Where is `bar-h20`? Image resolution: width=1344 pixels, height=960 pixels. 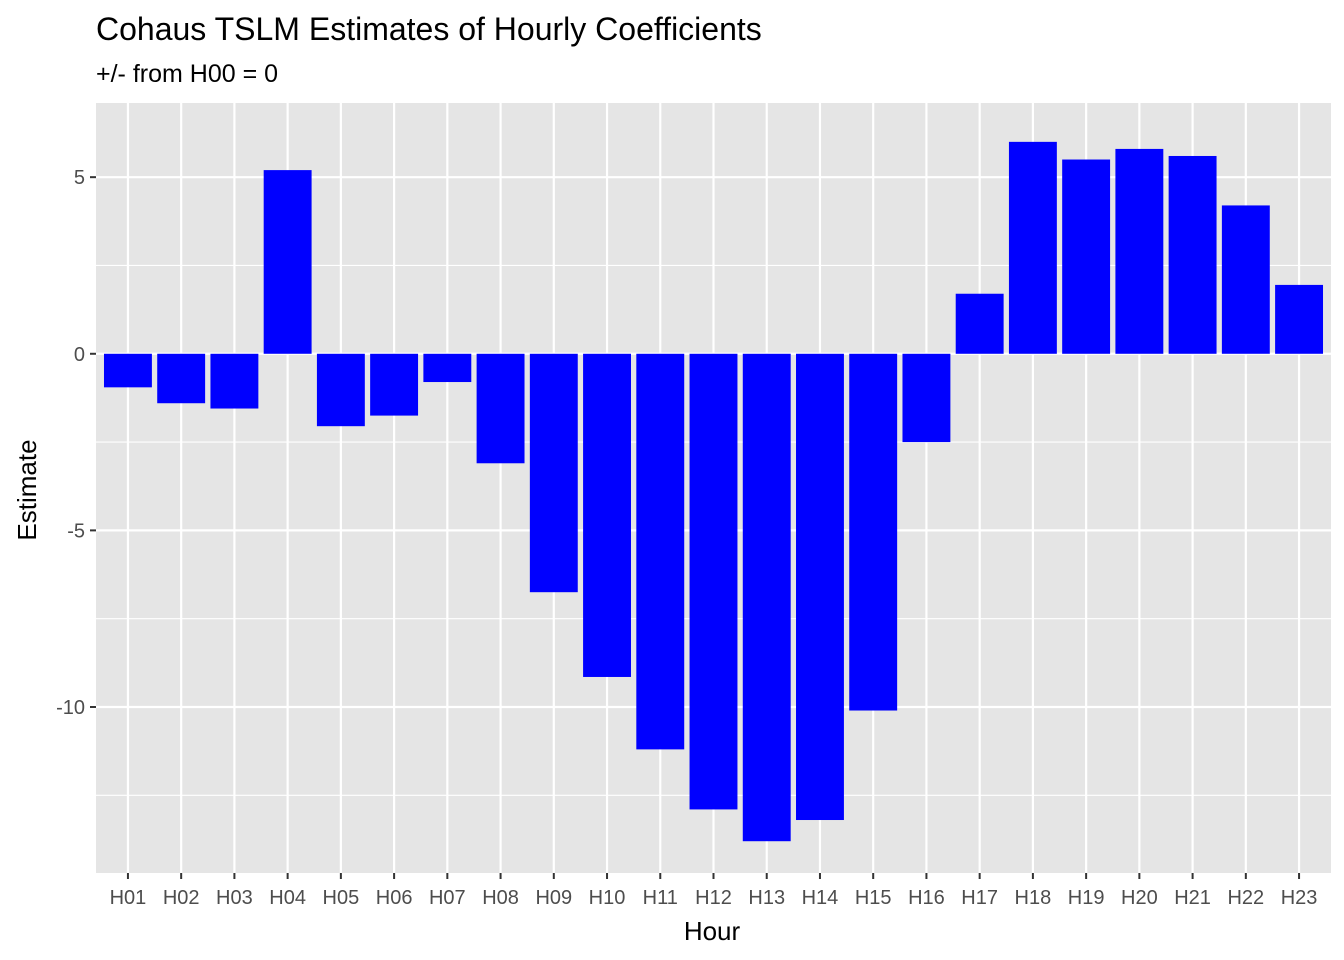
bar-h20 is located at coordinates (1139, 251).